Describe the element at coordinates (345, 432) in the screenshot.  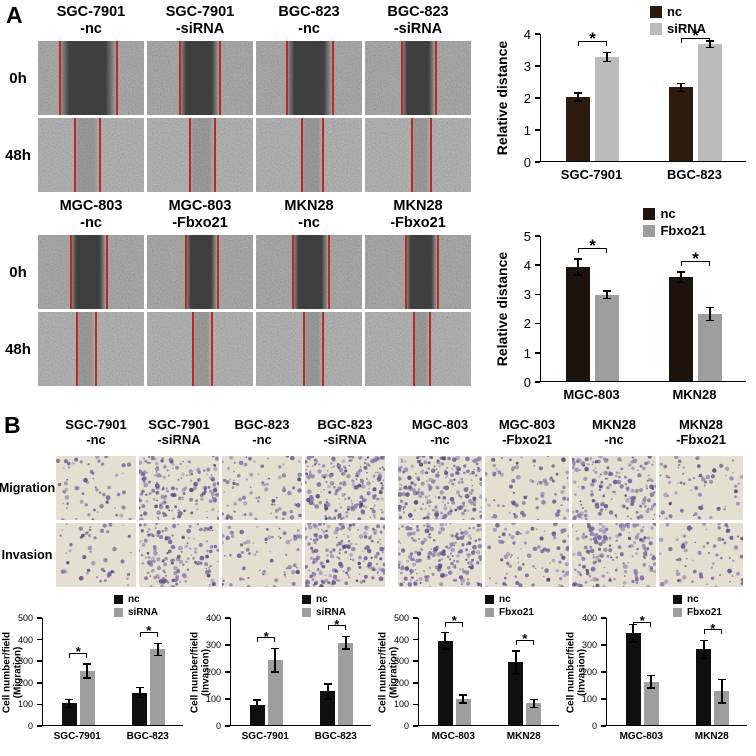
I see `column-label: BGC-823 -siRNA` at that location.